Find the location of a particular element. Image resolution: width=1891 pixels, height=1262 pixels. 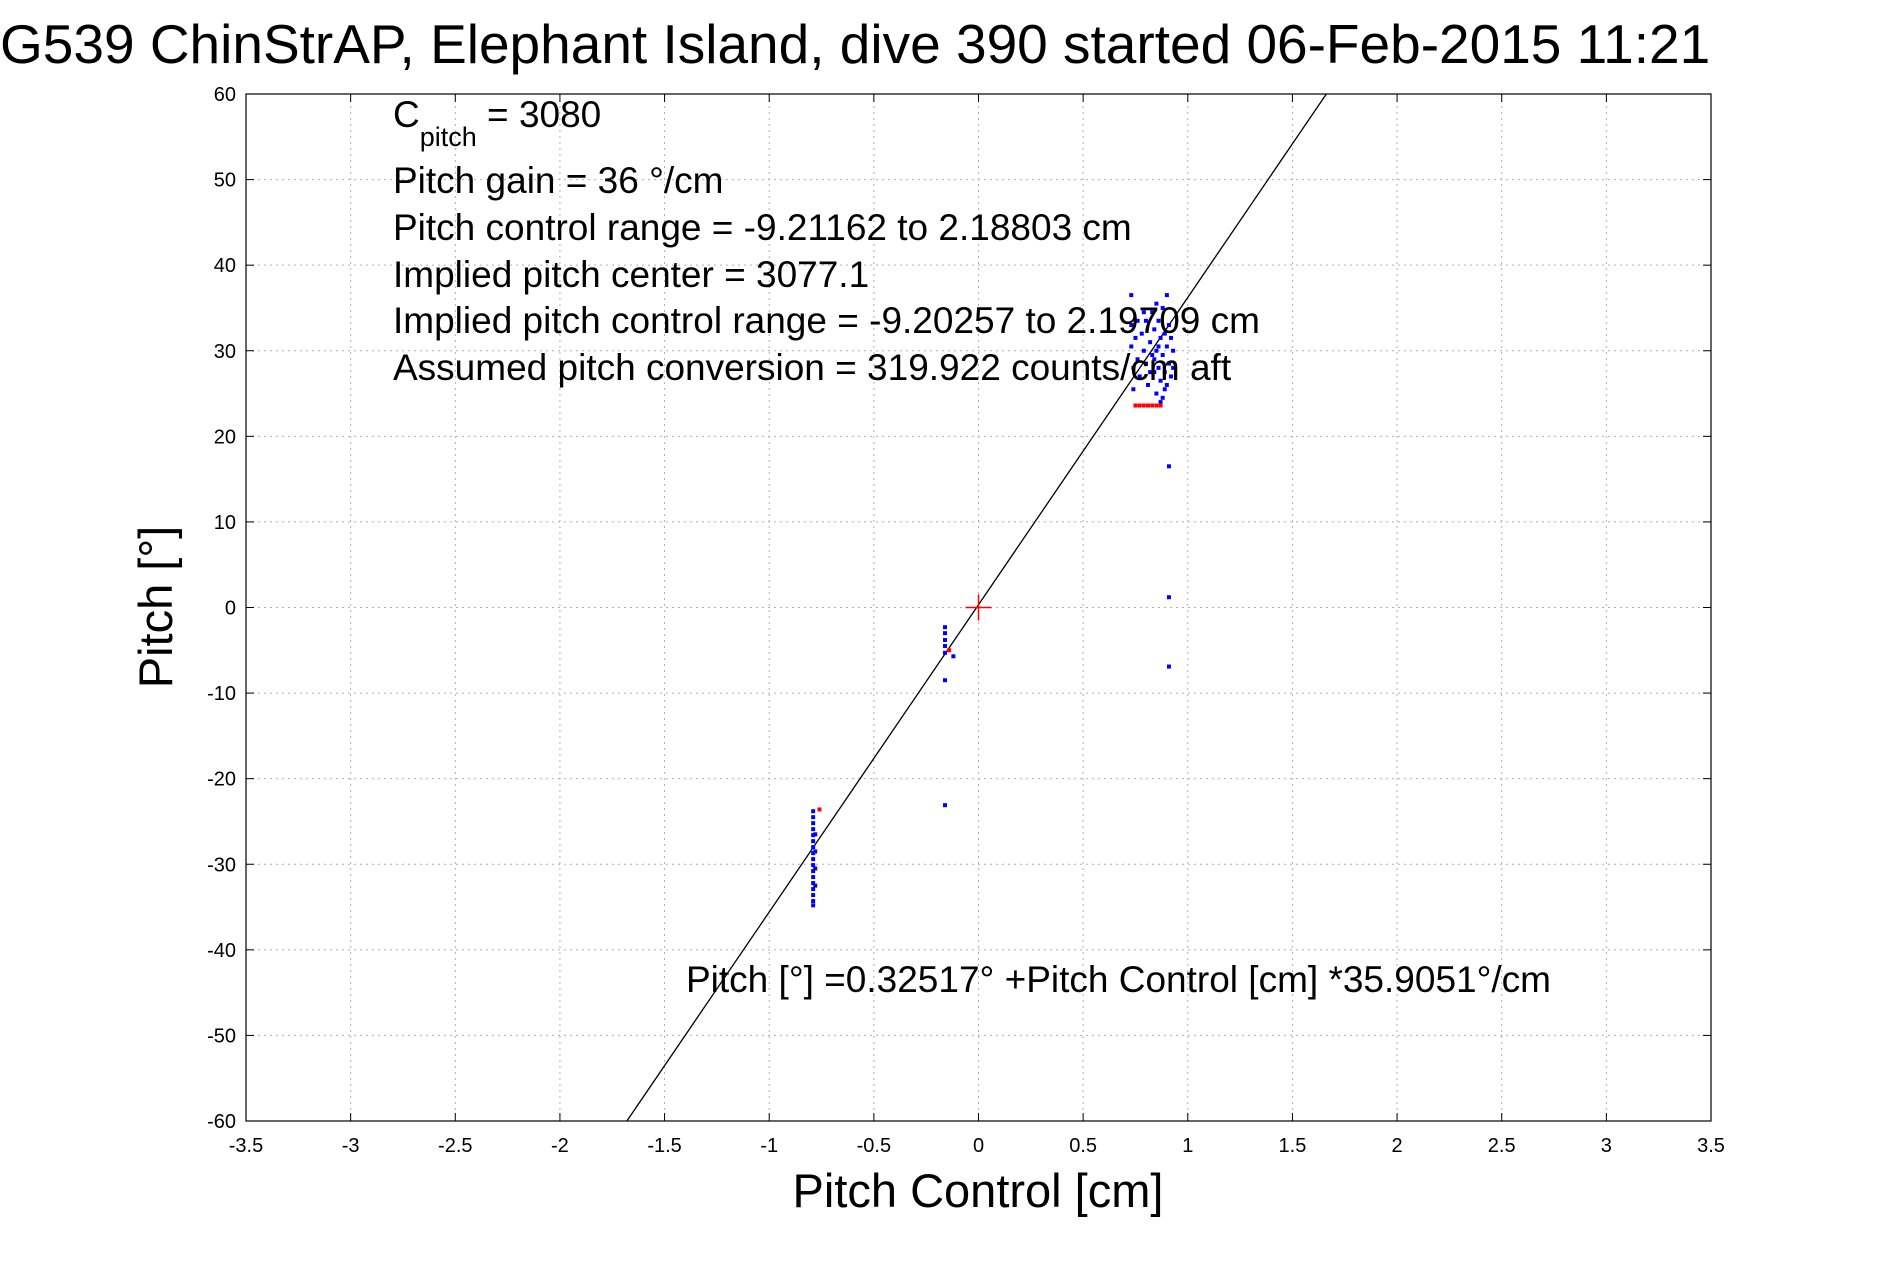

annotation-c-pitch-value: = 3080 is located at coordinates (539, 114).